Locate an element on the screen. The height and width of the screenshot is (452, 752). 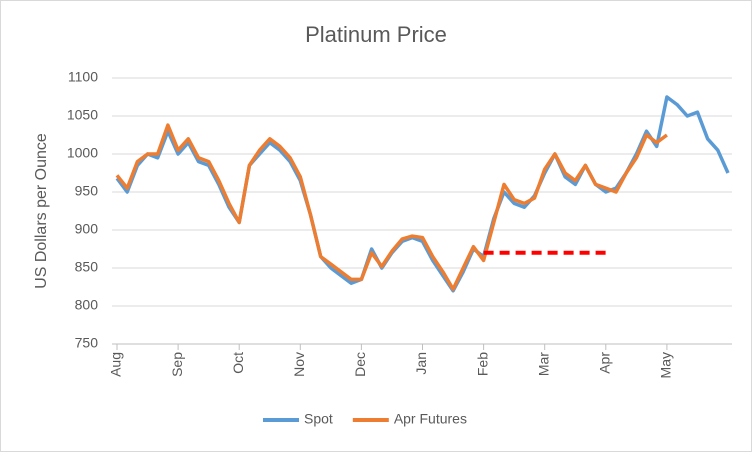
chart-title: Platinum Price is located at coordinates (376, 34).